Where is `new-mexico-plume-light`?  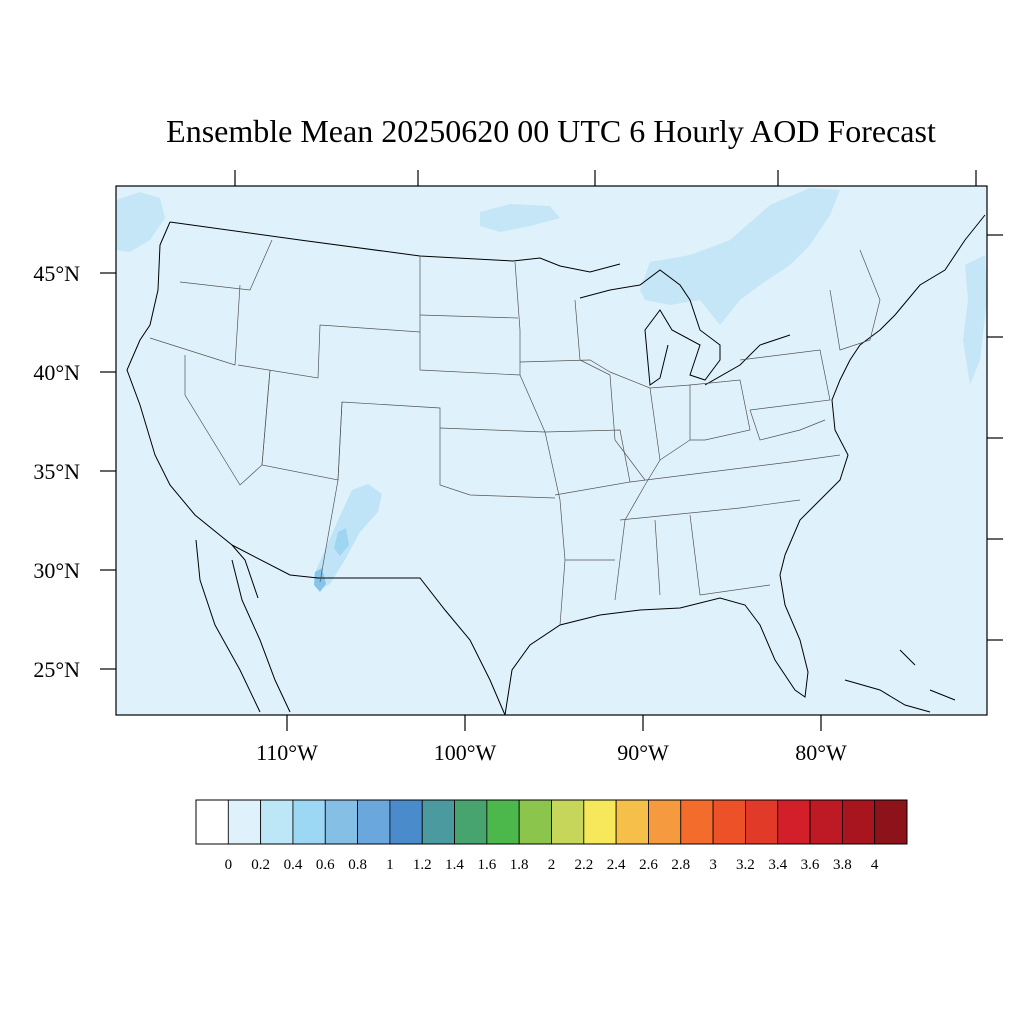
new-mexico-plume-light is located at coordinates (348, 537).